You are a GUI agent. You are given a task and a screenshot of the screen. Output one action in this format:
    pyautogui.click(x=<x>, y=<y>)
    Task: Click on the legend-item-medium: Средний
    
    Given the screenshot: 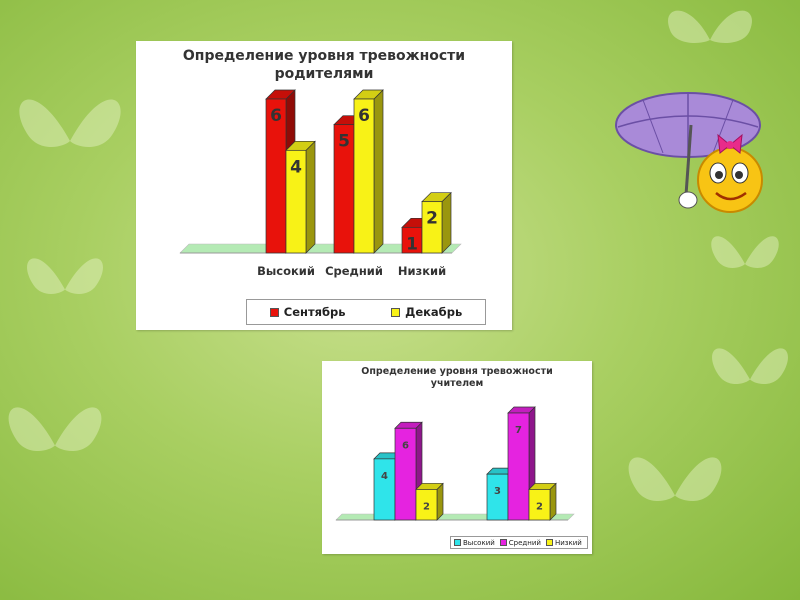 What is the action you would take?
    pyautogui.click(x=520, y=542)
    